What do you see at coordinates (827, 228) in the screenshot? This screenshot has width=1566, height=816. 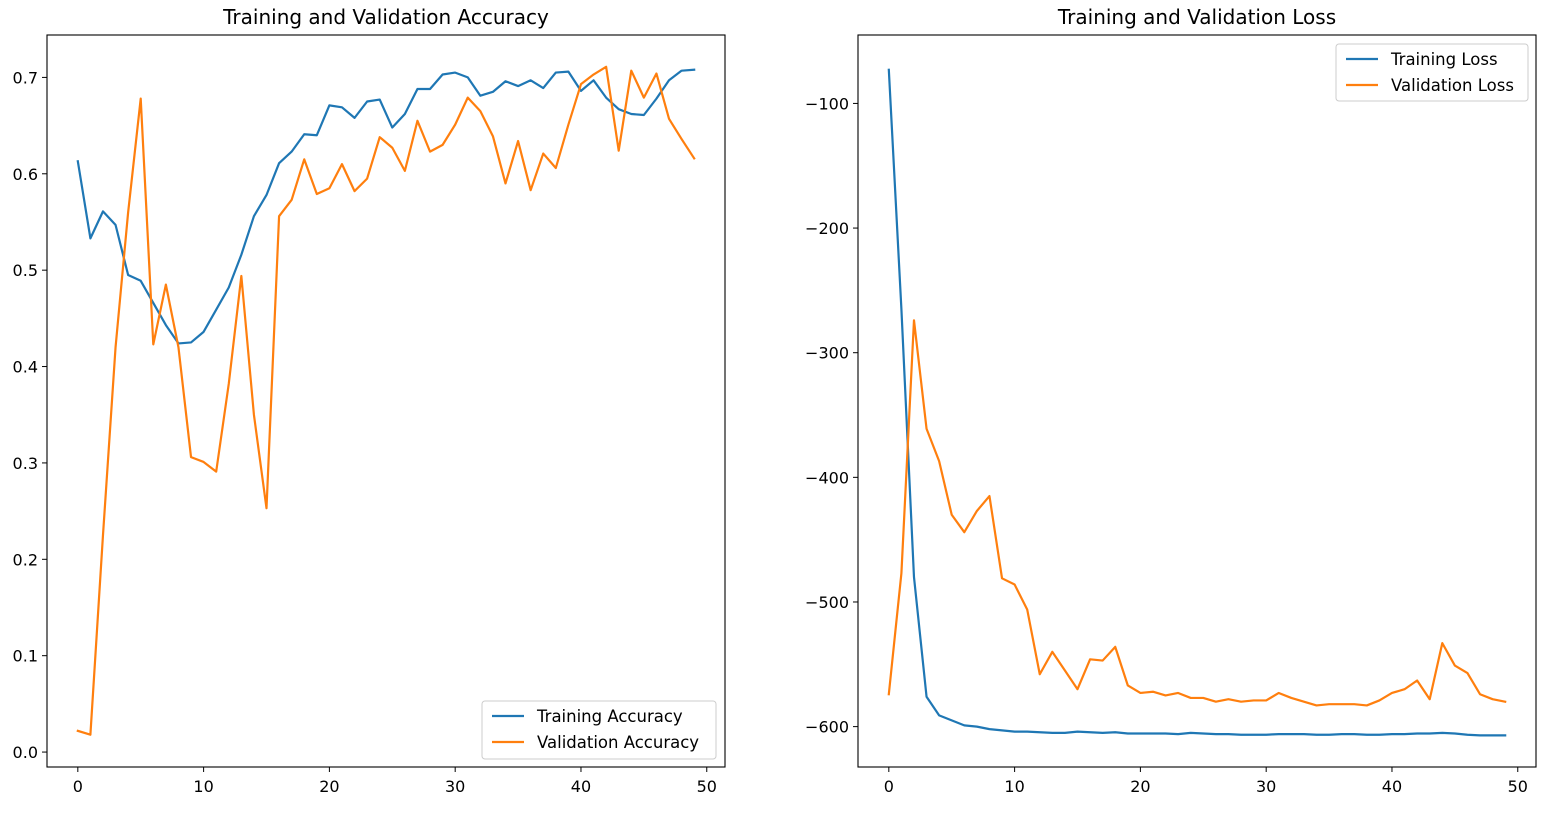 I see `loss-y-tick-label: −200` at bounding box center [827, 228].